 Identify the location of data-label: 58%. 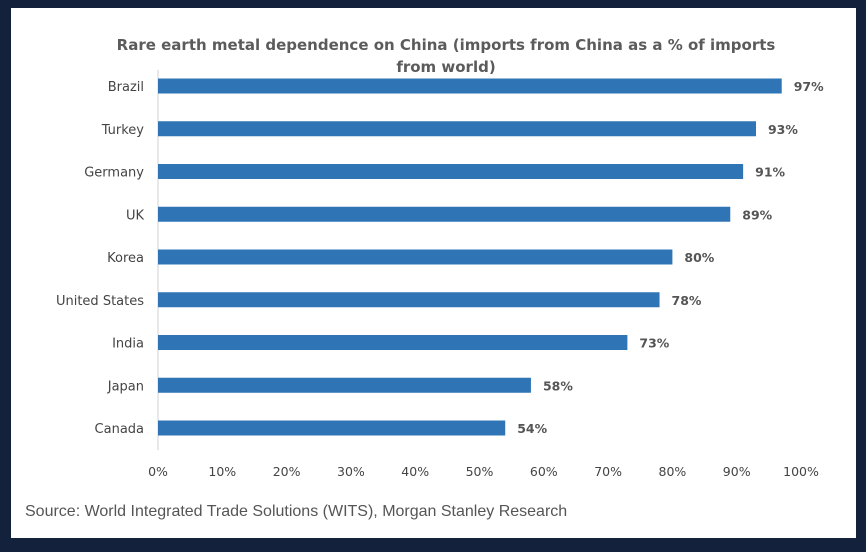
(558, 385).